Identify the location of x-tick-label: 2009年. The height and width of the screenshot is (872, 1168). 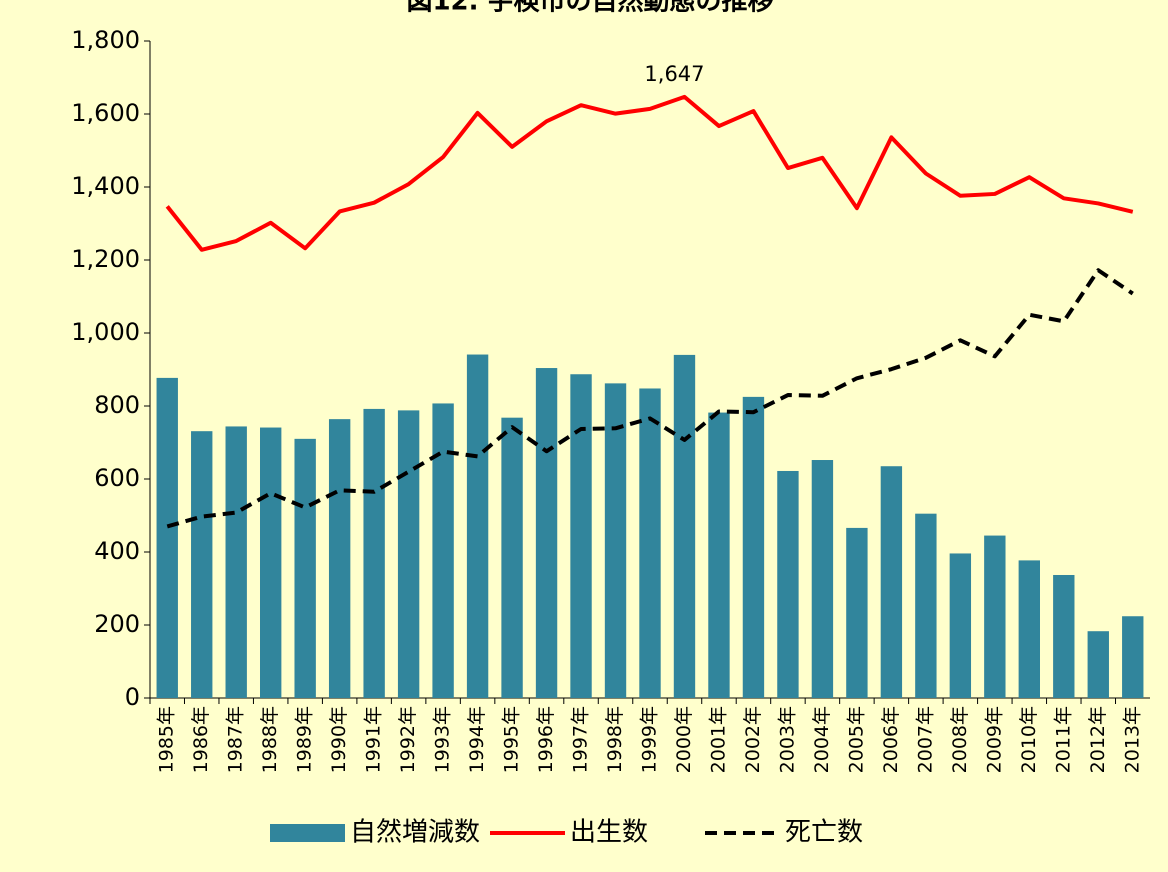
(994, 739).